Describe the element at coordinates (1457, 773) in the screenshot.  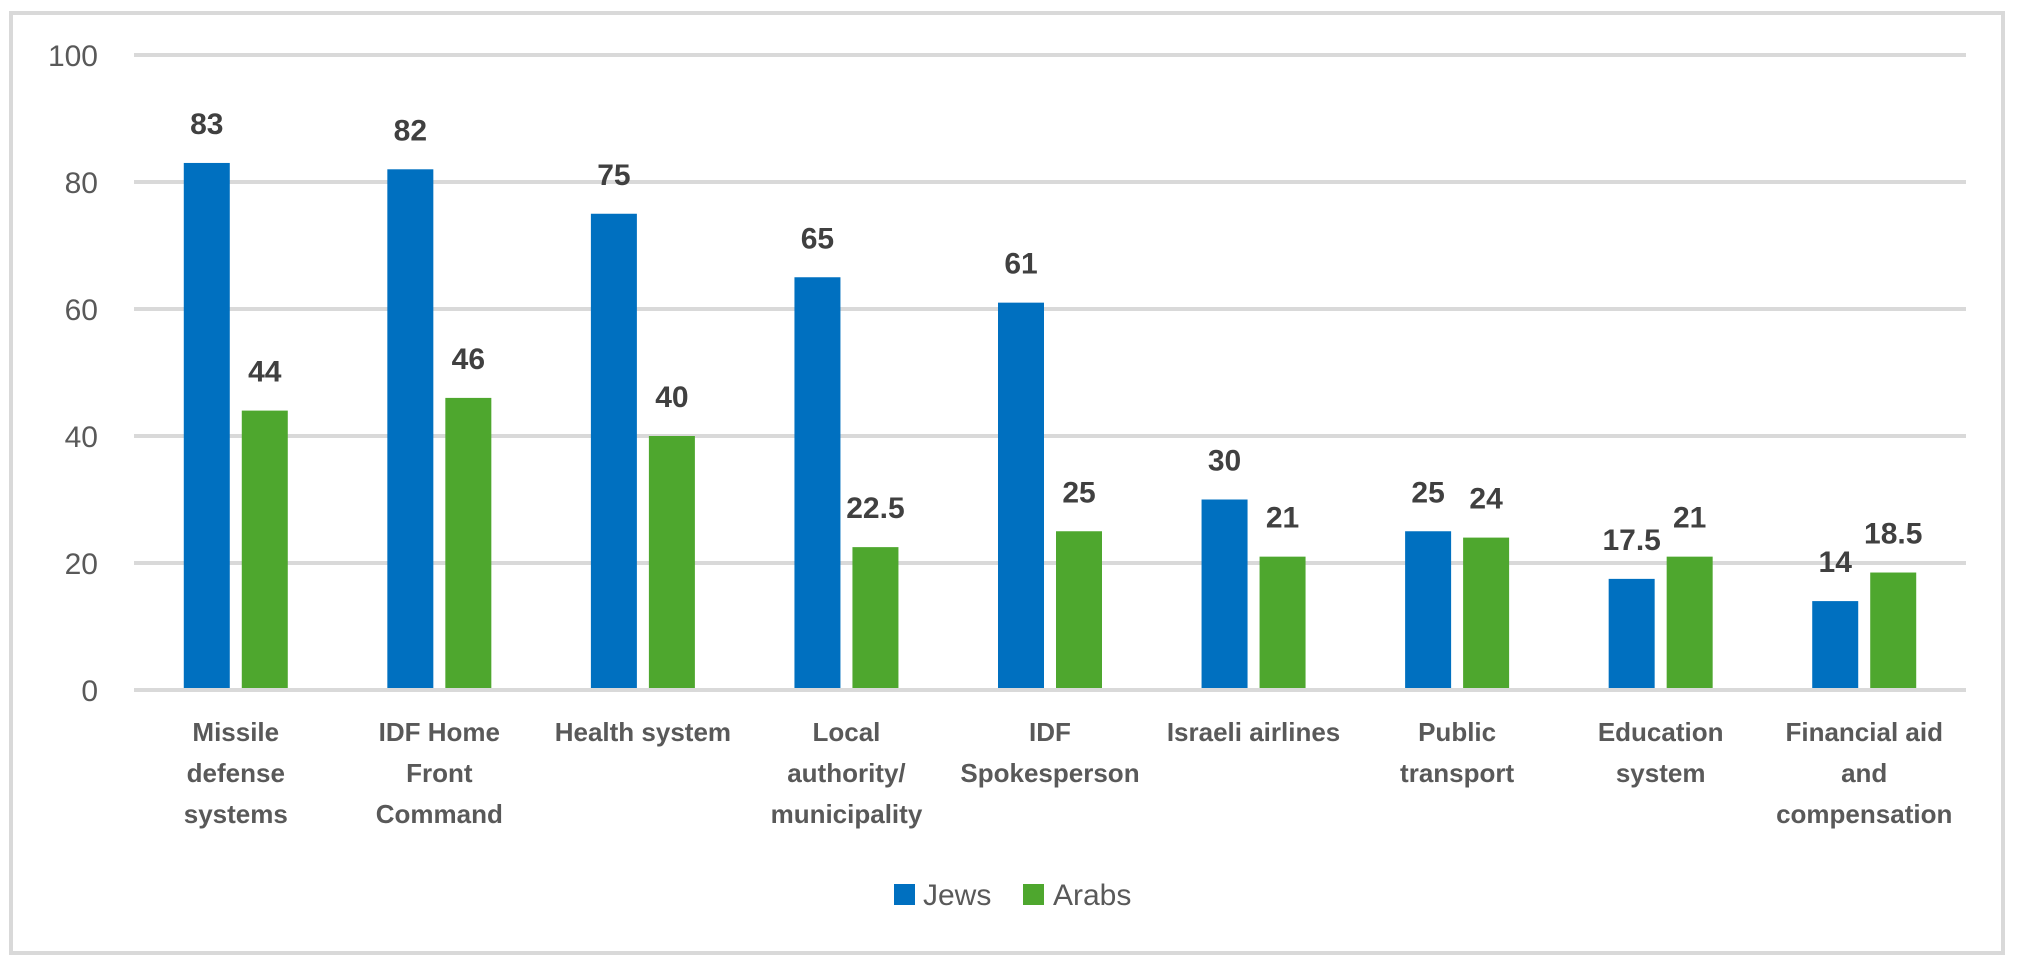
I see `x-axis-label: transport` at that location.